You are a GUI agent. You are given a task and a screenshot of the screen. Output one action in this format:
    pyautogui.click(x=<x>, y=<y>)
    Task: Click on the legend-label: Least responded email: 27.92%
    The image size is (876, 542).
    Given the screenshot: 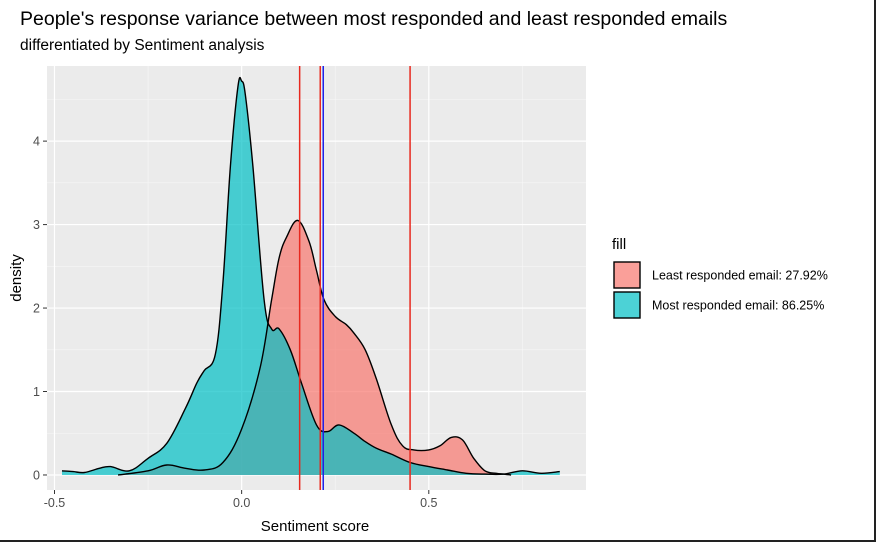 What is the action you would take?
    pyautogui.click(x=740, y=276)
    